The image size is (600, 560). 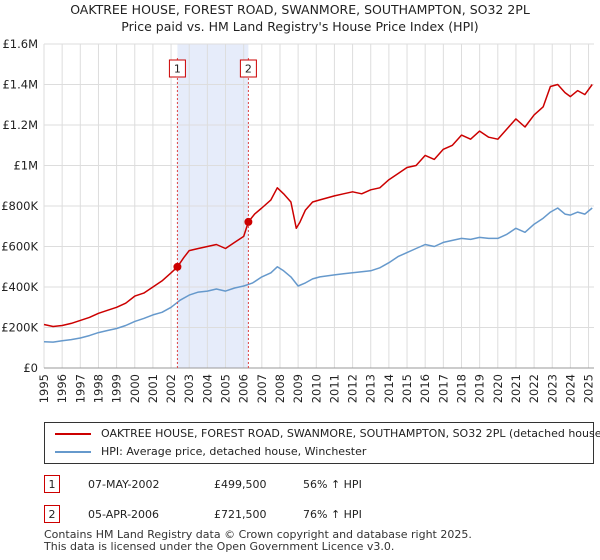 I want to click on transaction-price: £721,500, so click(x=240, y=514).